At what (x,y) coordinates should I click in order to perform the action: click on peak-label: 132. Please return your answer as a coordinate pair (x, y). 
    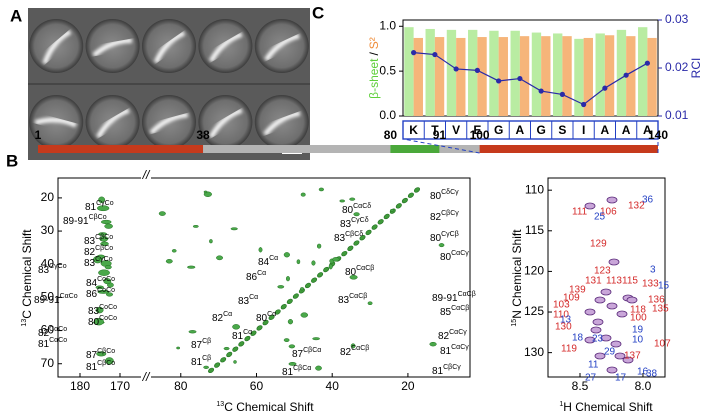
    Looking at the image, I should click on (636, 206).